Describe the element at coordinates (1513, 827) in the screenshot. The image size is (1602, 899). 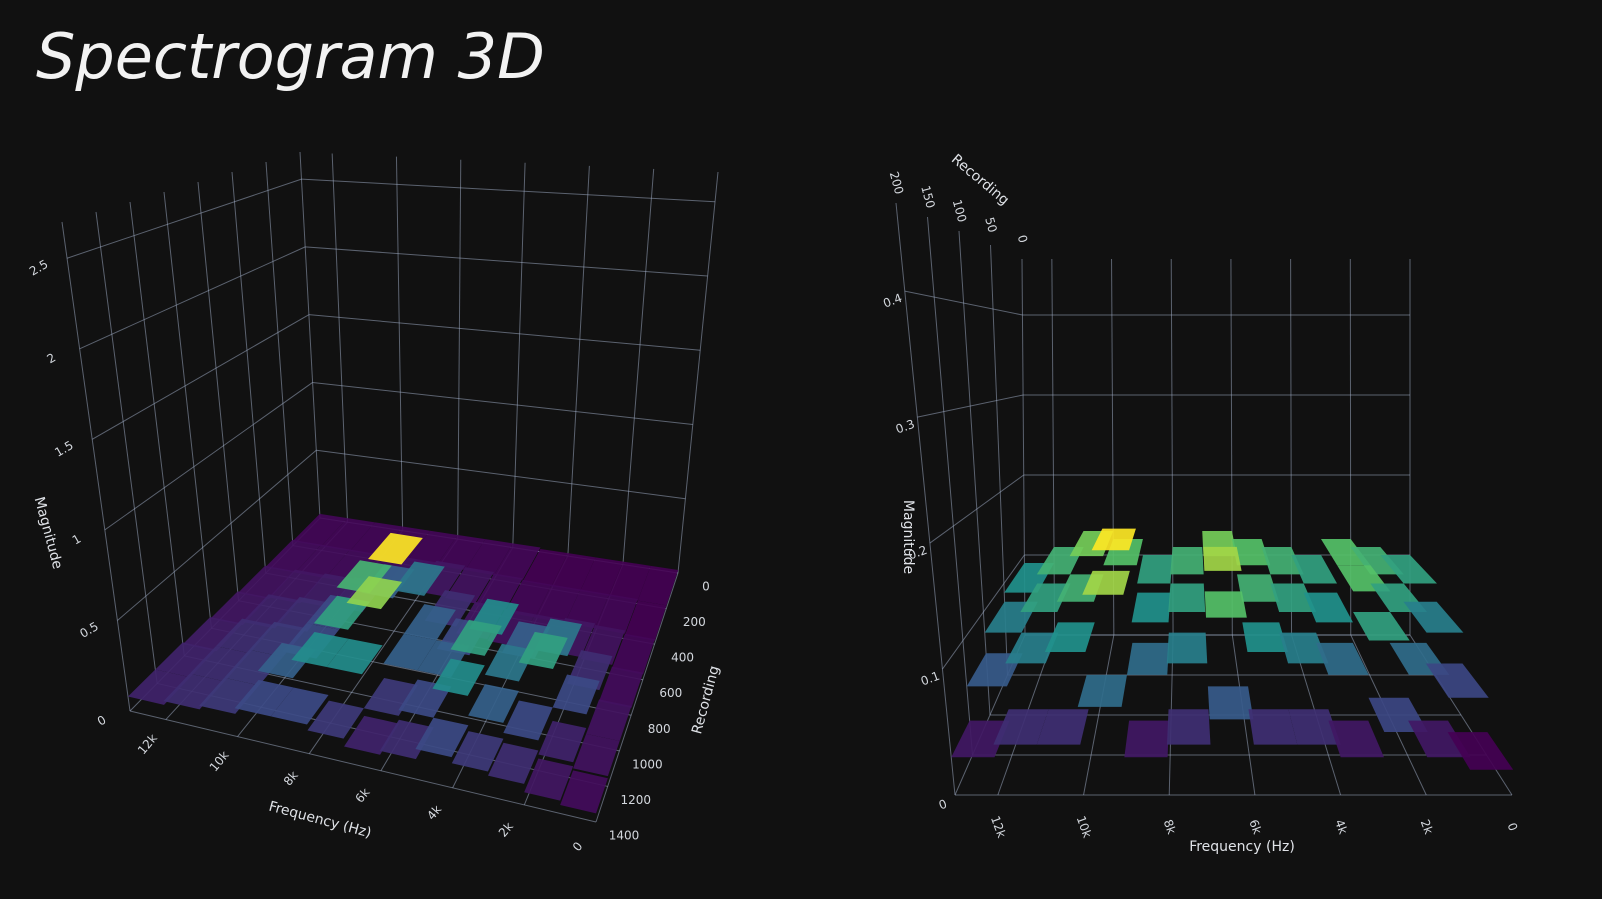
I see `x-tick-label: 0` at that location.